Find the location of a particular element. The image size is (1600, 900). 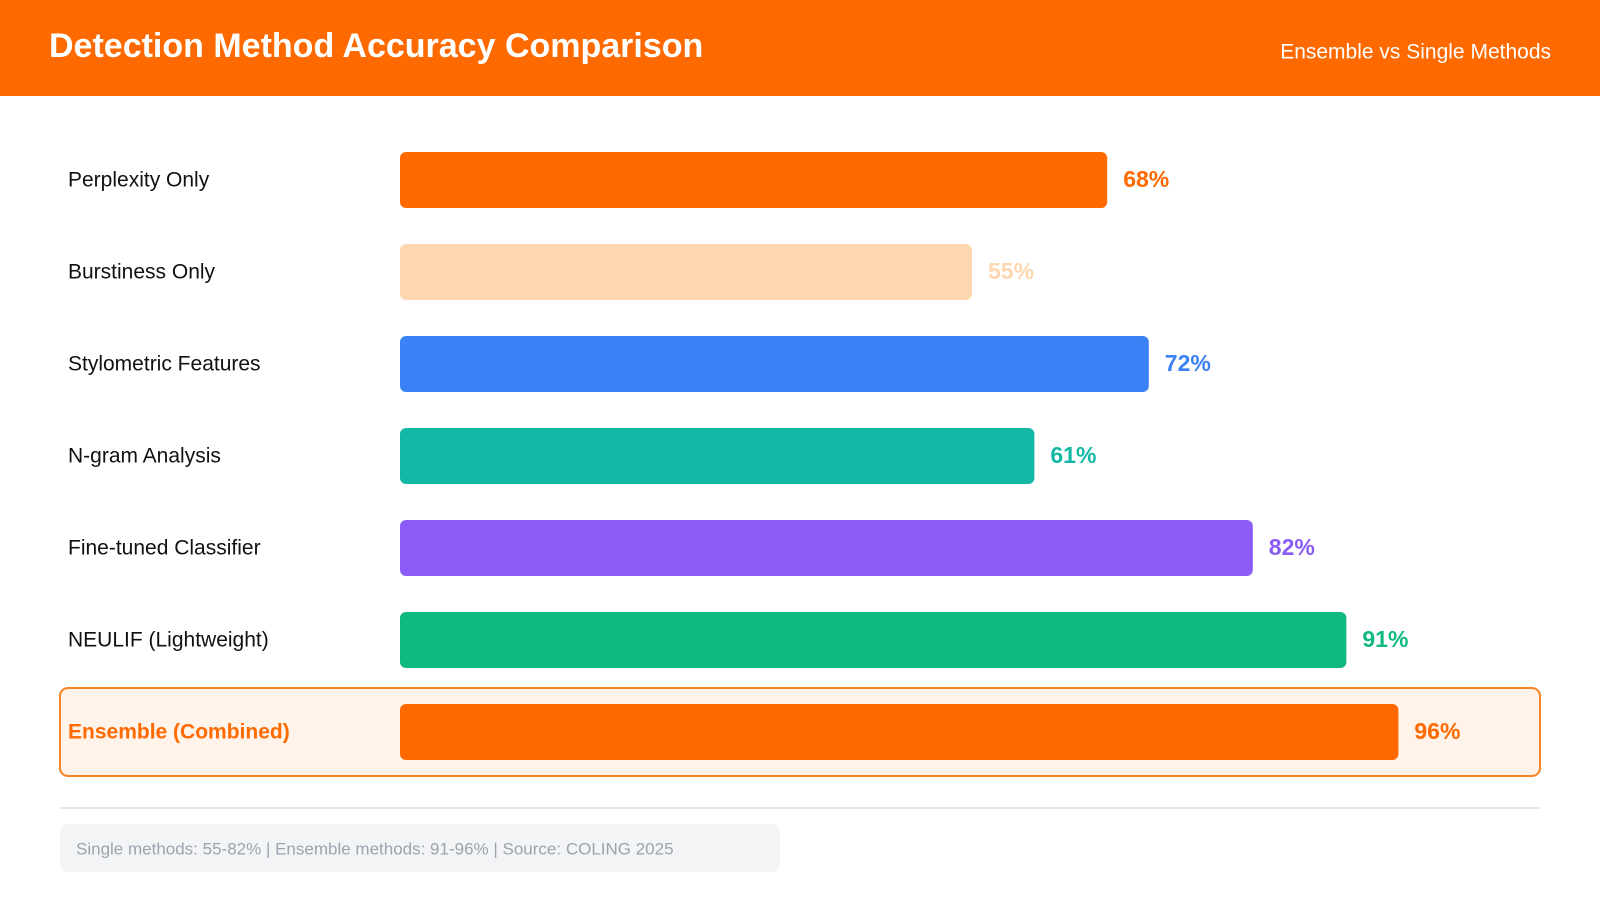

value-label: 91% is located at coordinates (1385, 639).